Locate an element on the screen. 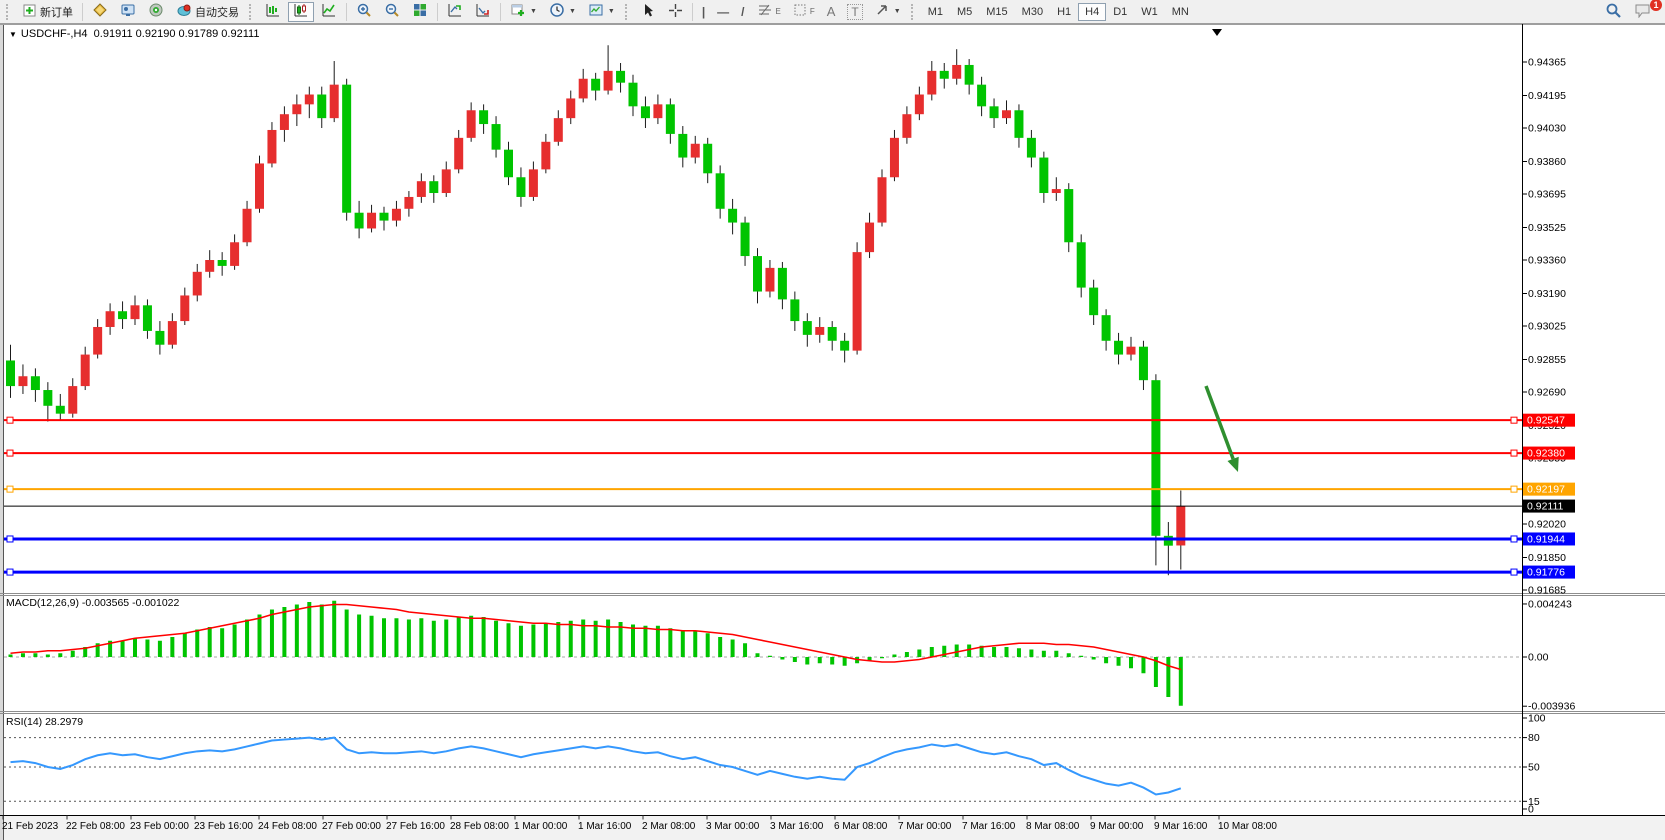 This screenshot has width=1665, height=840. chart-shift-marker is located at coordinates (1217, 32).